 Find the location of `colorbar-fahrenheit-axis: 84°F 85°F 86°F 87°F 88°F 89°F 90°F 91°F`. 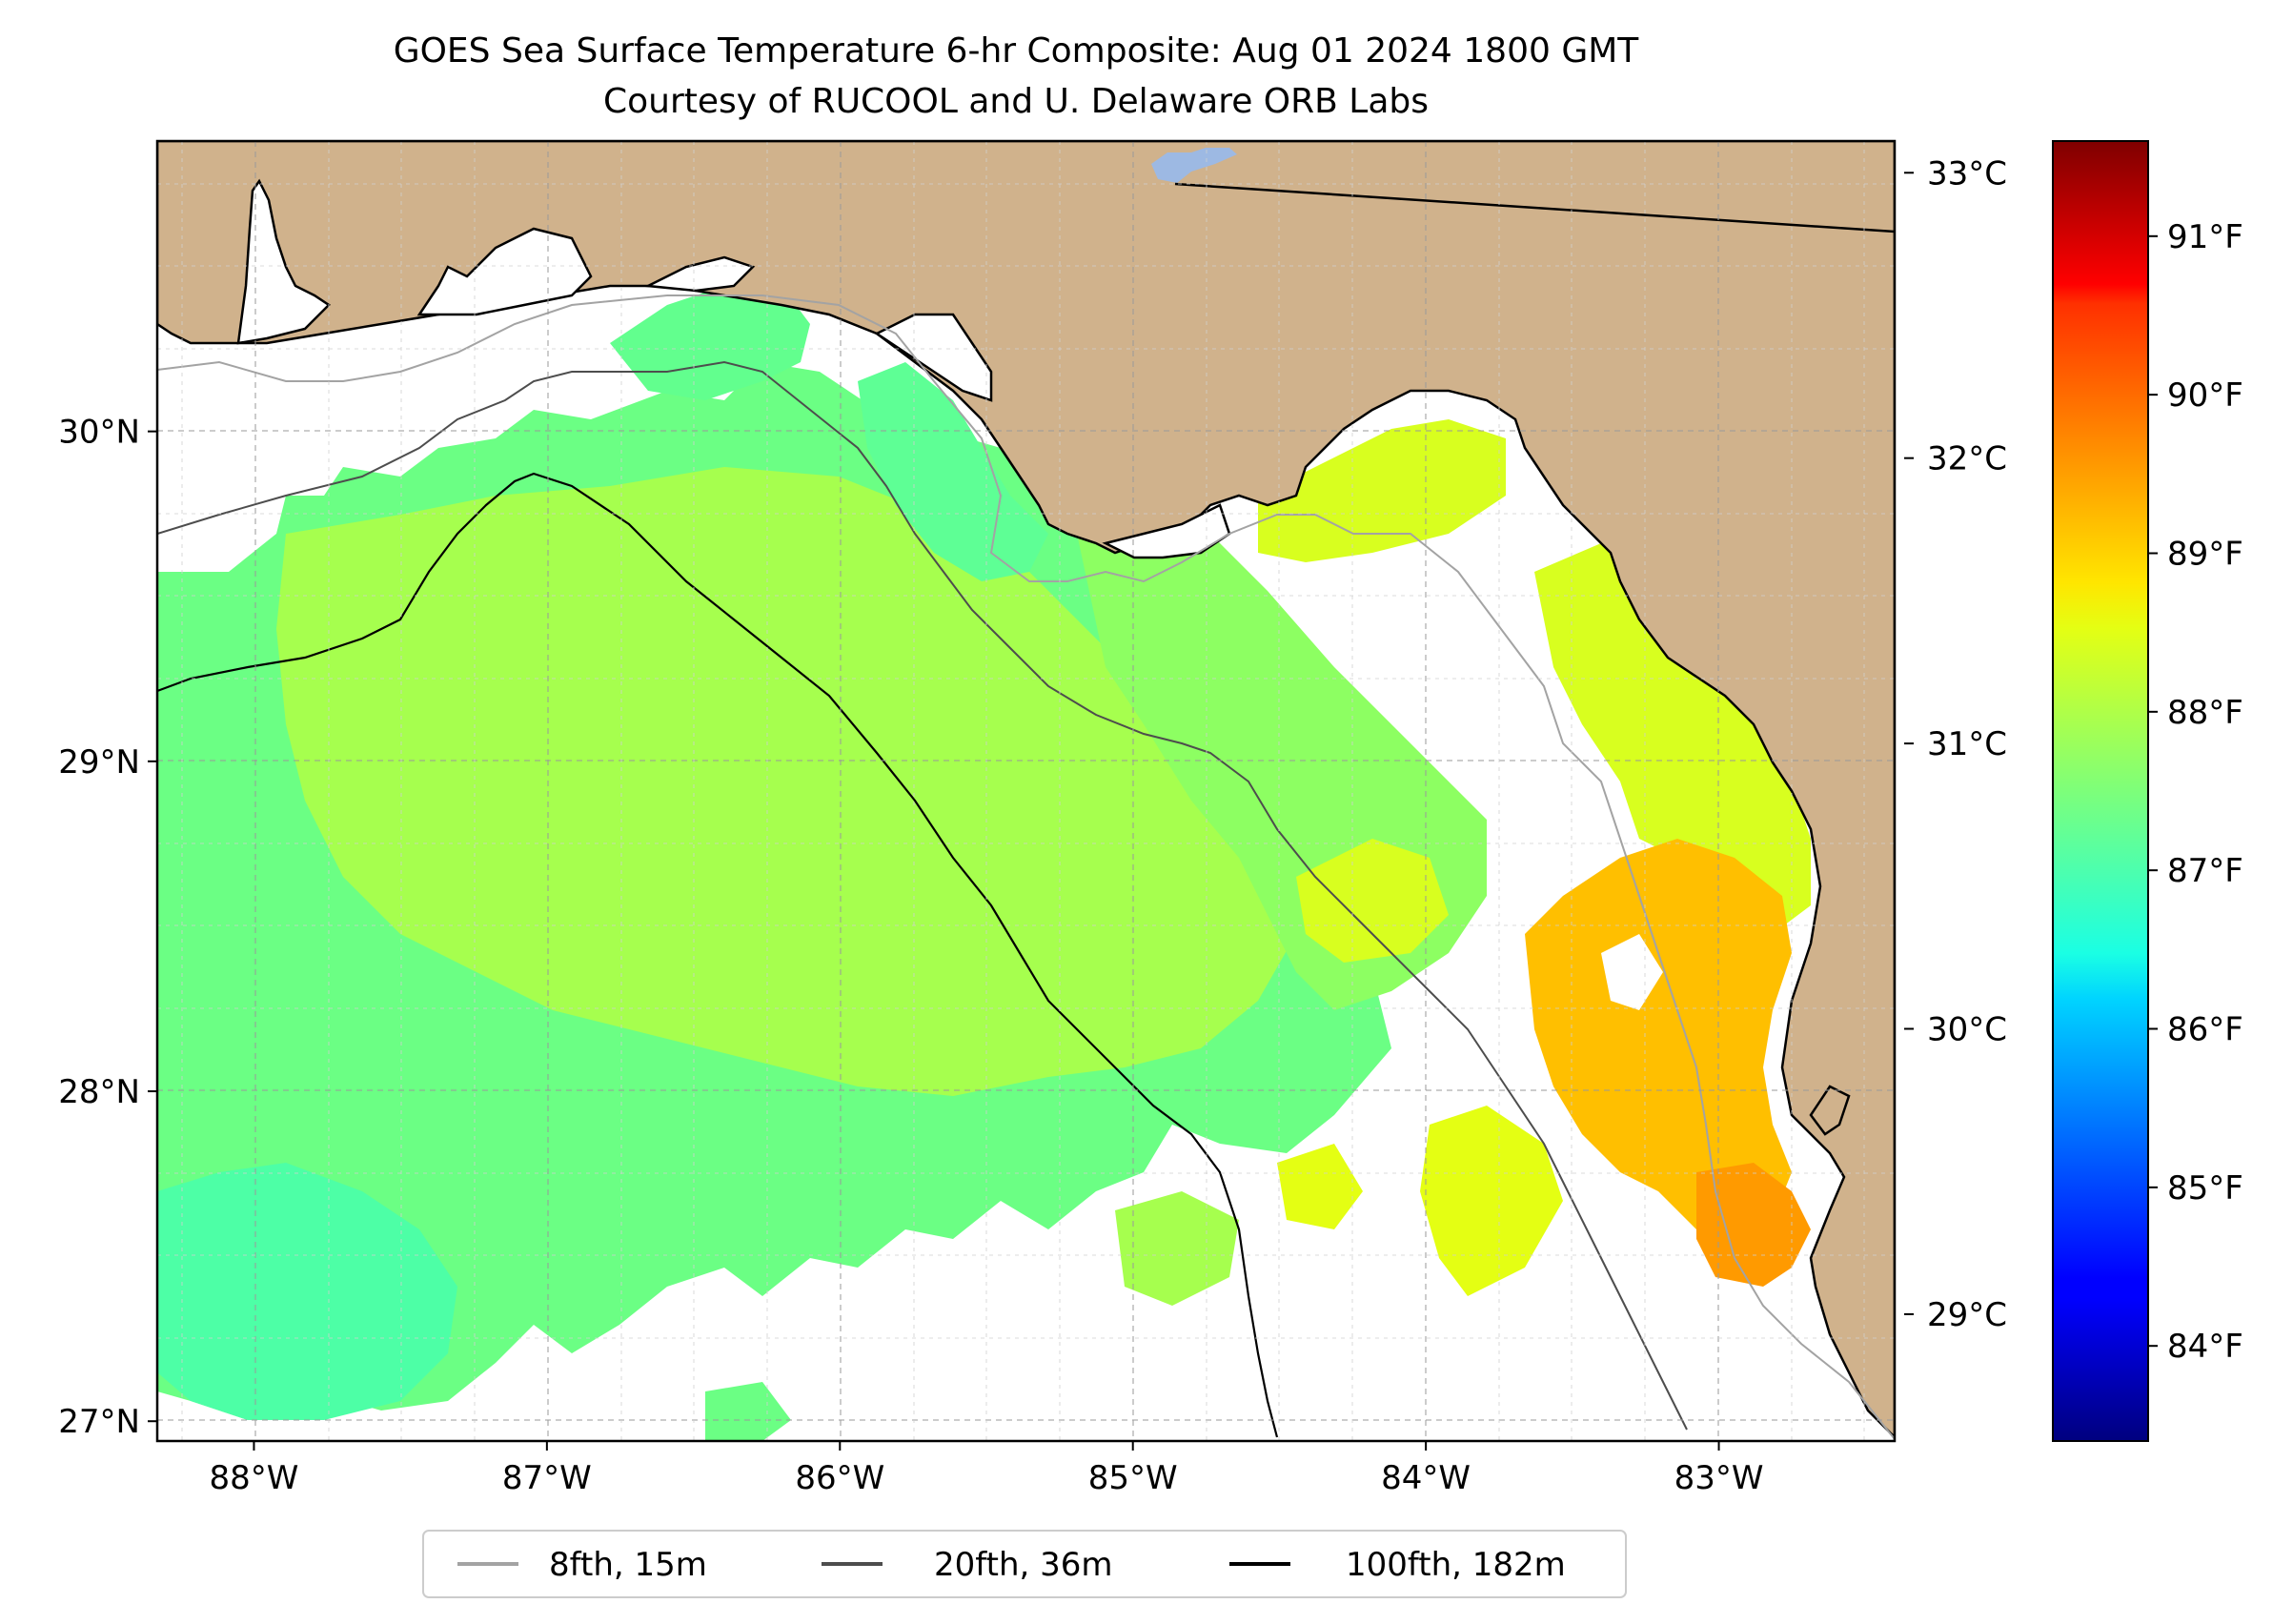

colorbar-fahrenheit-axis: 84°F 85°F 86°F 87°F 88°F 89°F 90°F 91°F is located at coordinates (2195, 792).